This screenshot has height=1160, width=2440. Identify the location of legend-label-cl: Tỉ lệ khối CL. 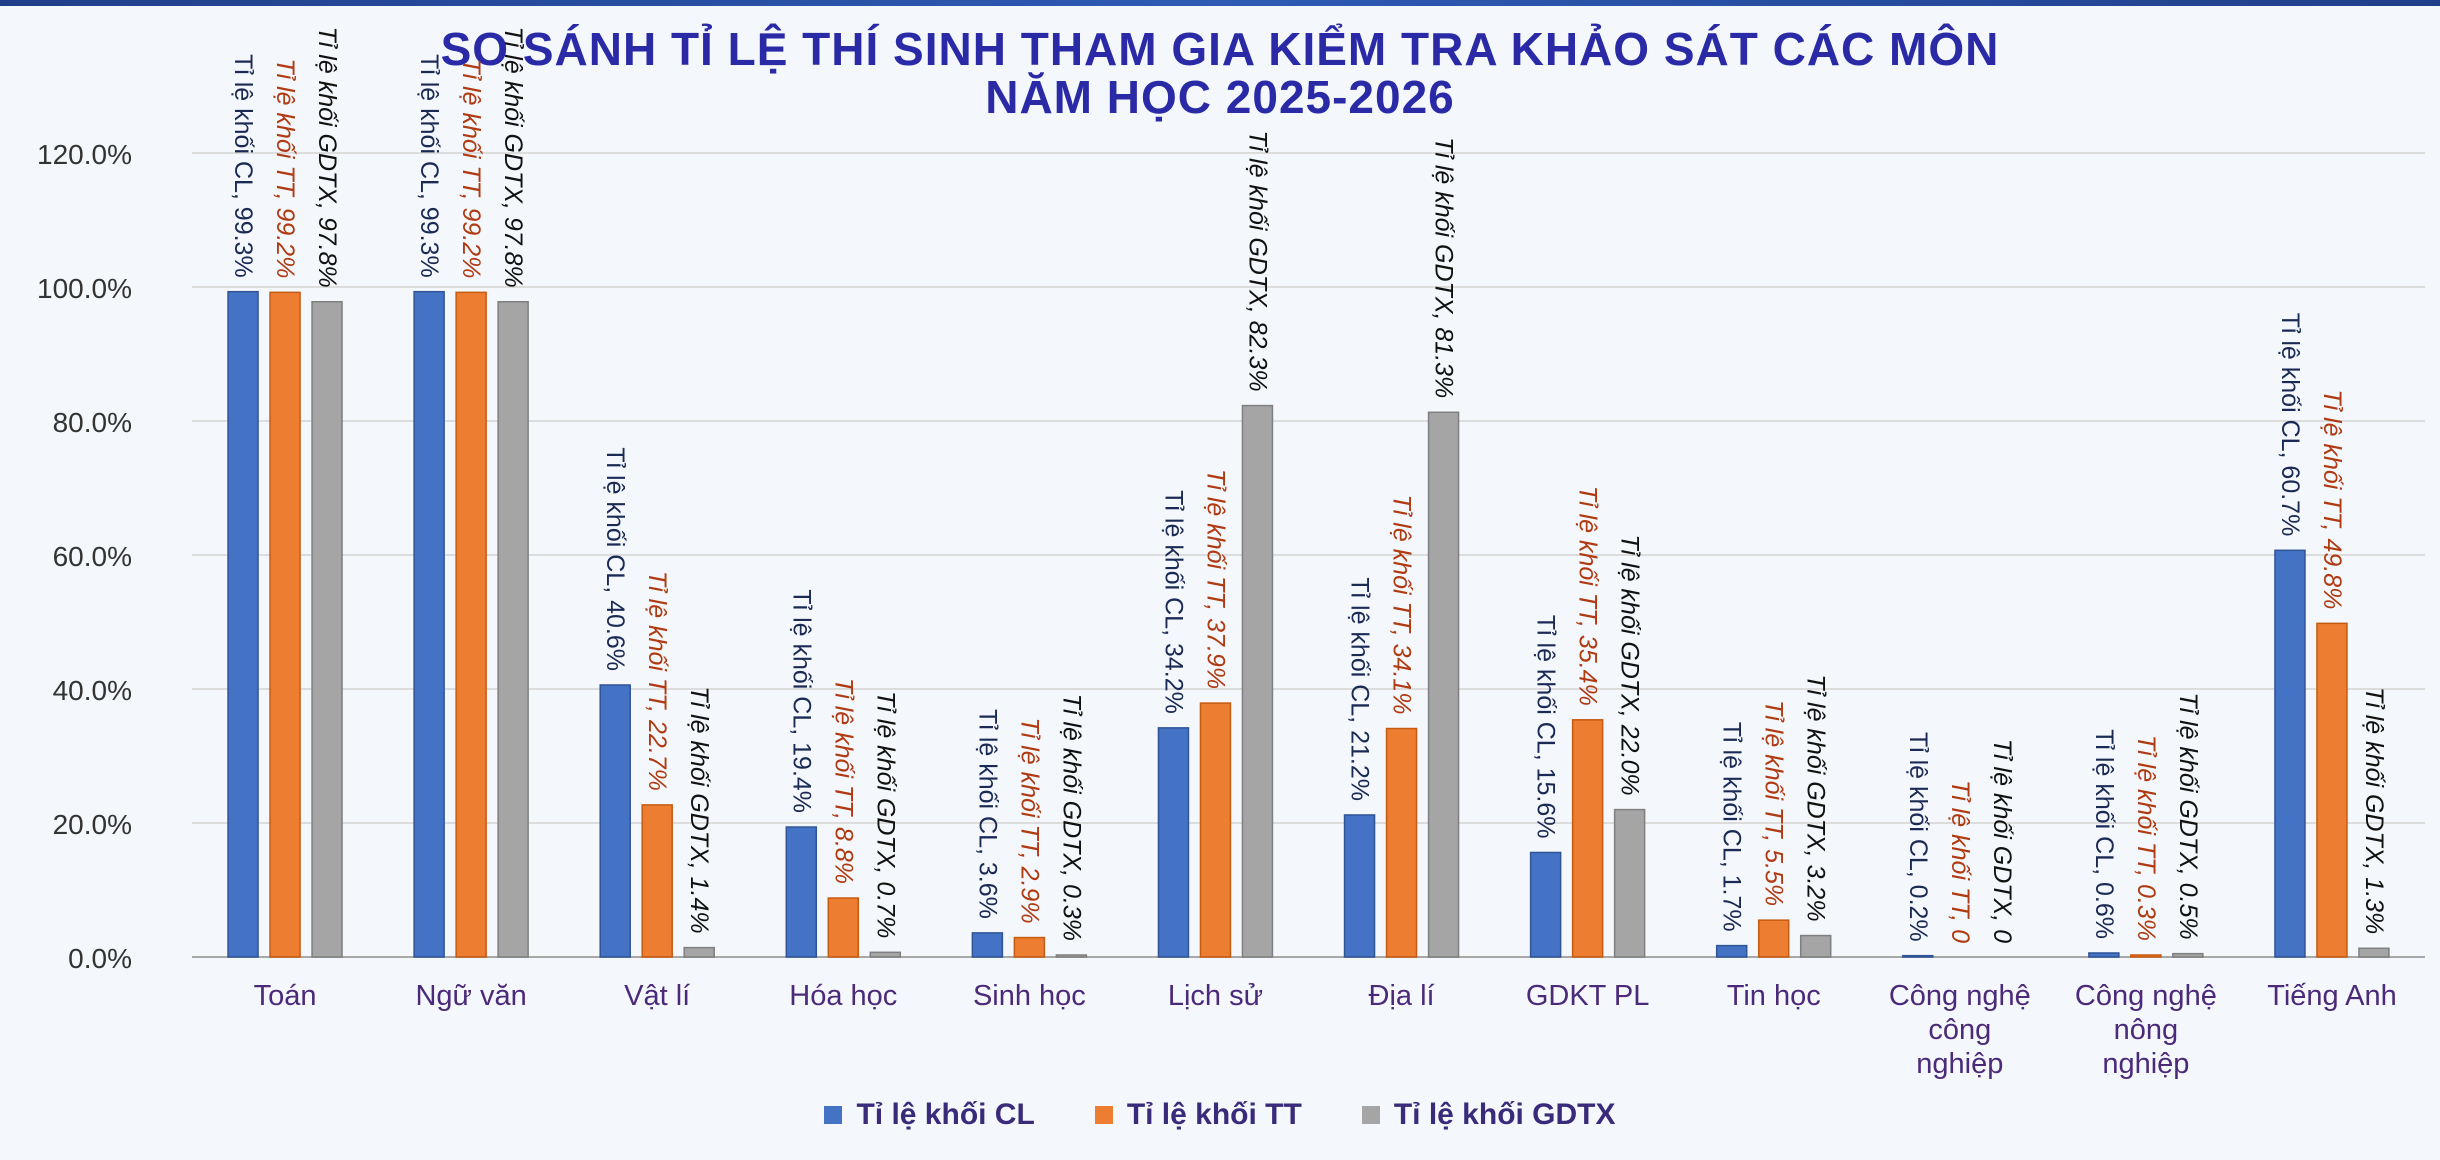
(945, 1114).